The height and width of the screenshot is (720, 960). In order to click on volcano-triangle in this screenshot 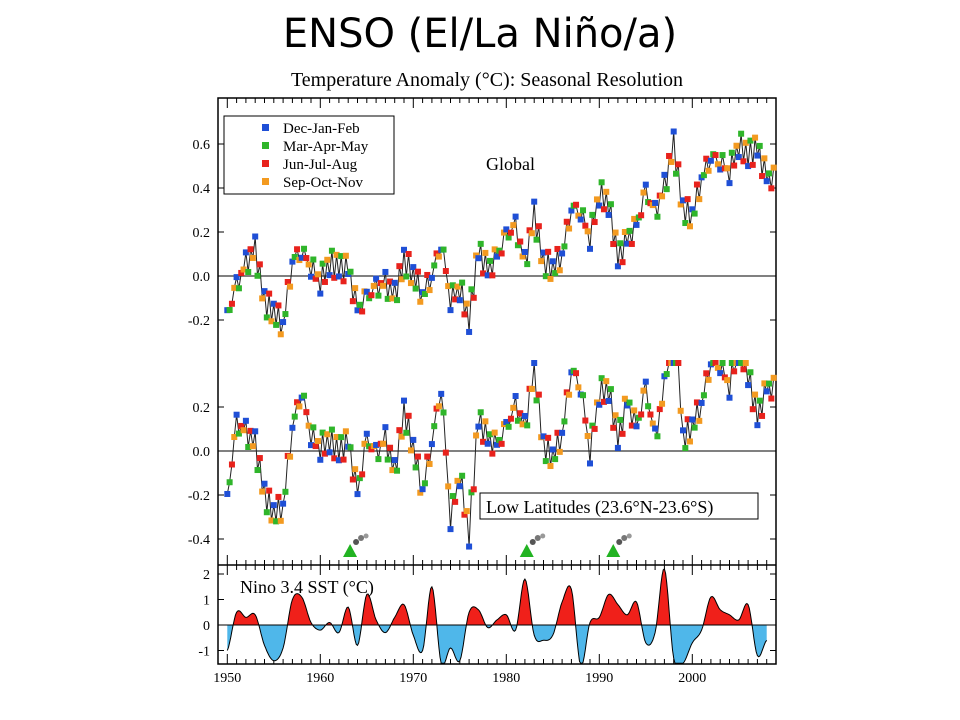, I will do `click(350, 550)`.